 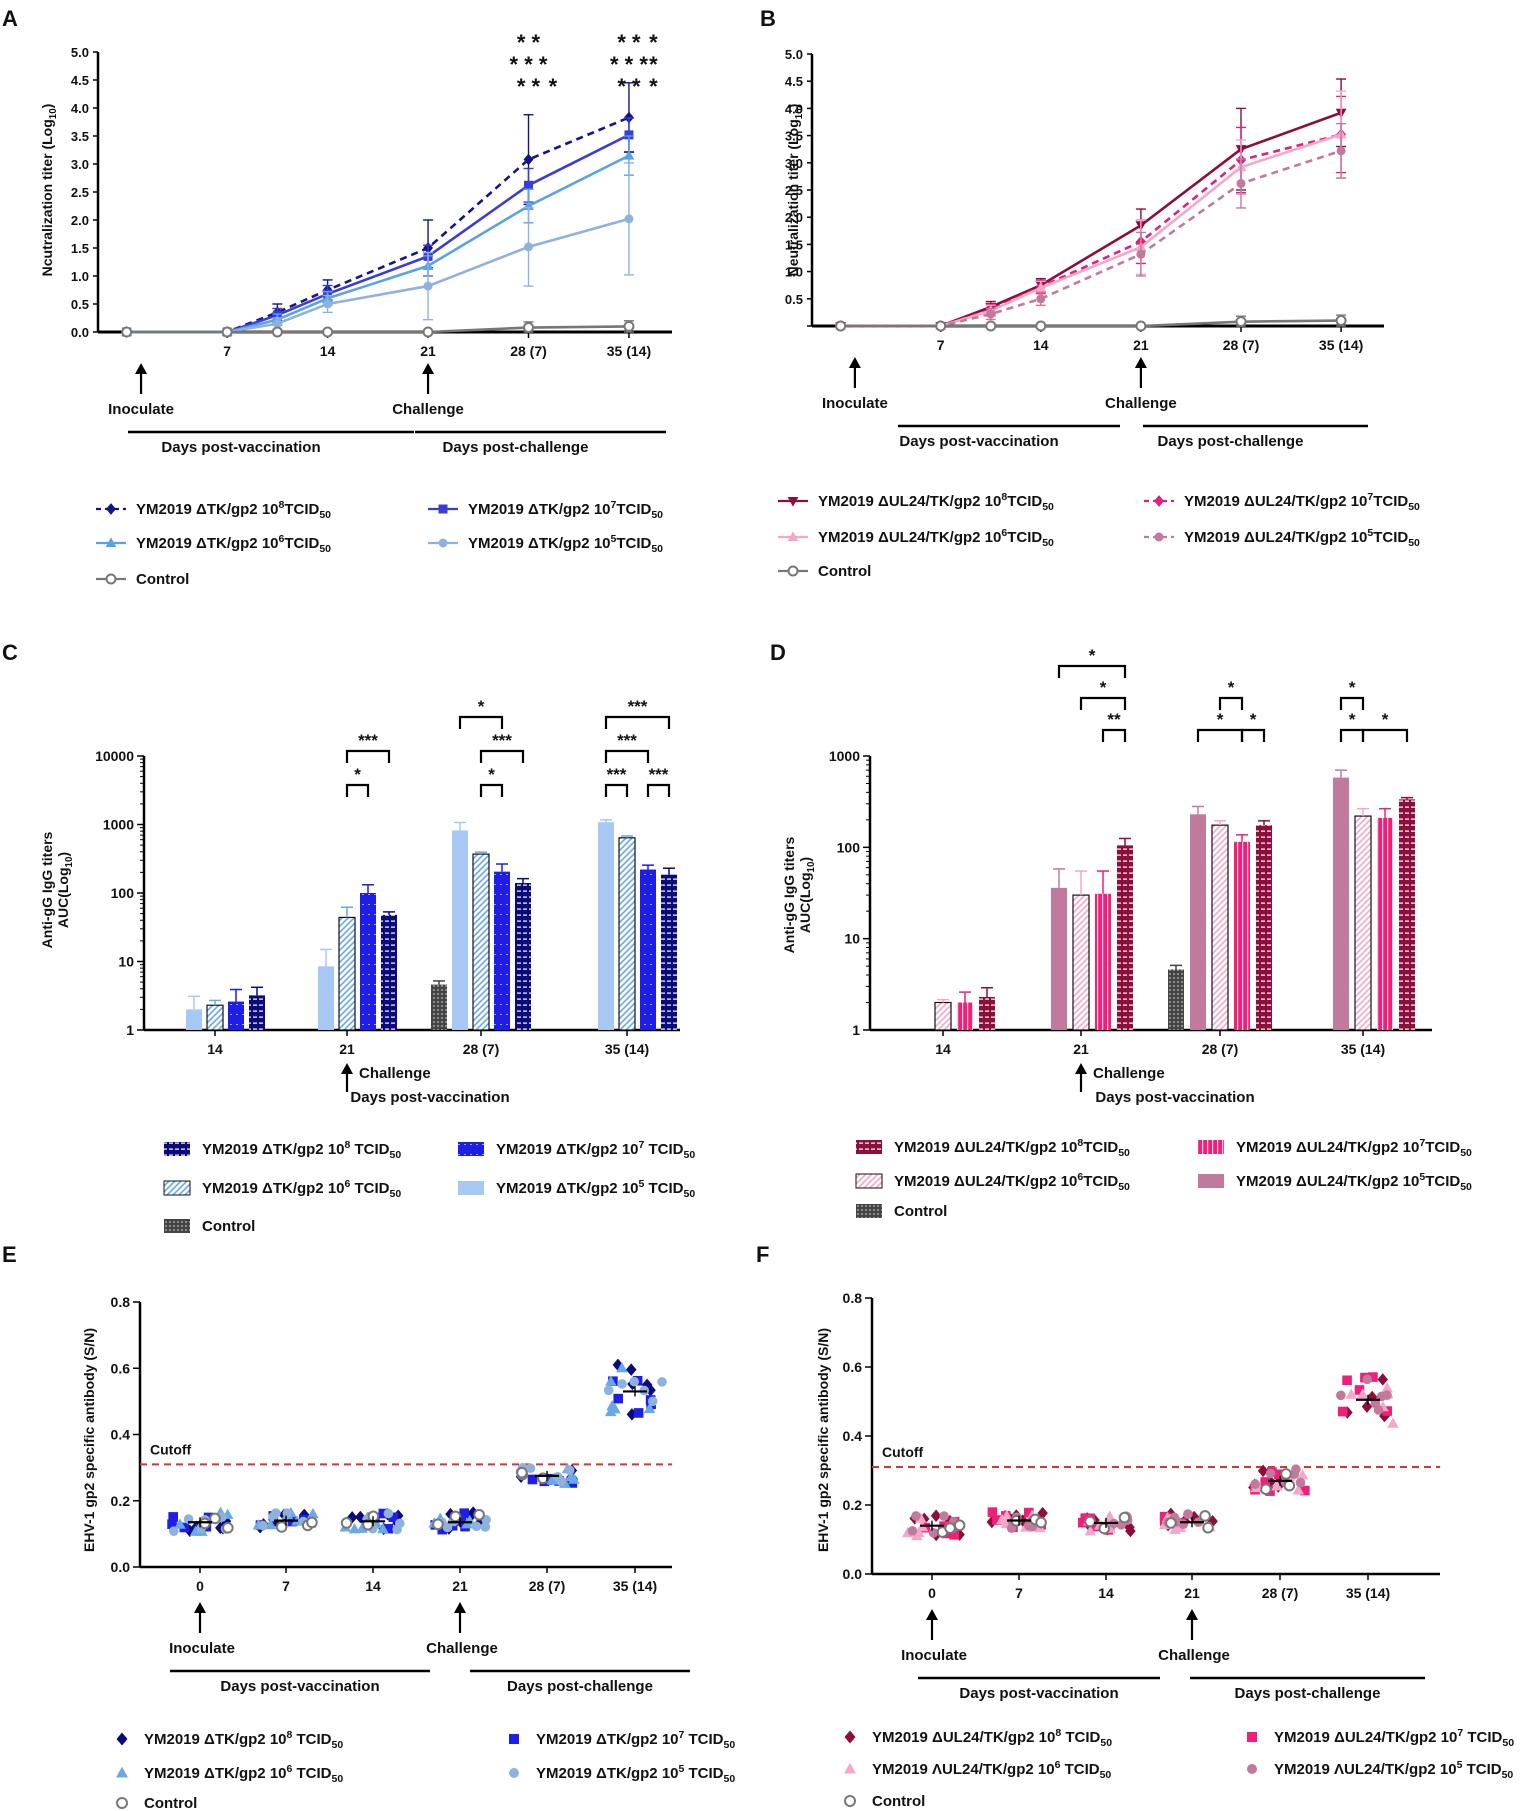 What do you see at coordinates (1041, 345) in the screenshot?
I see `x-tick-label: 14` at bounding box center [1041, 345].